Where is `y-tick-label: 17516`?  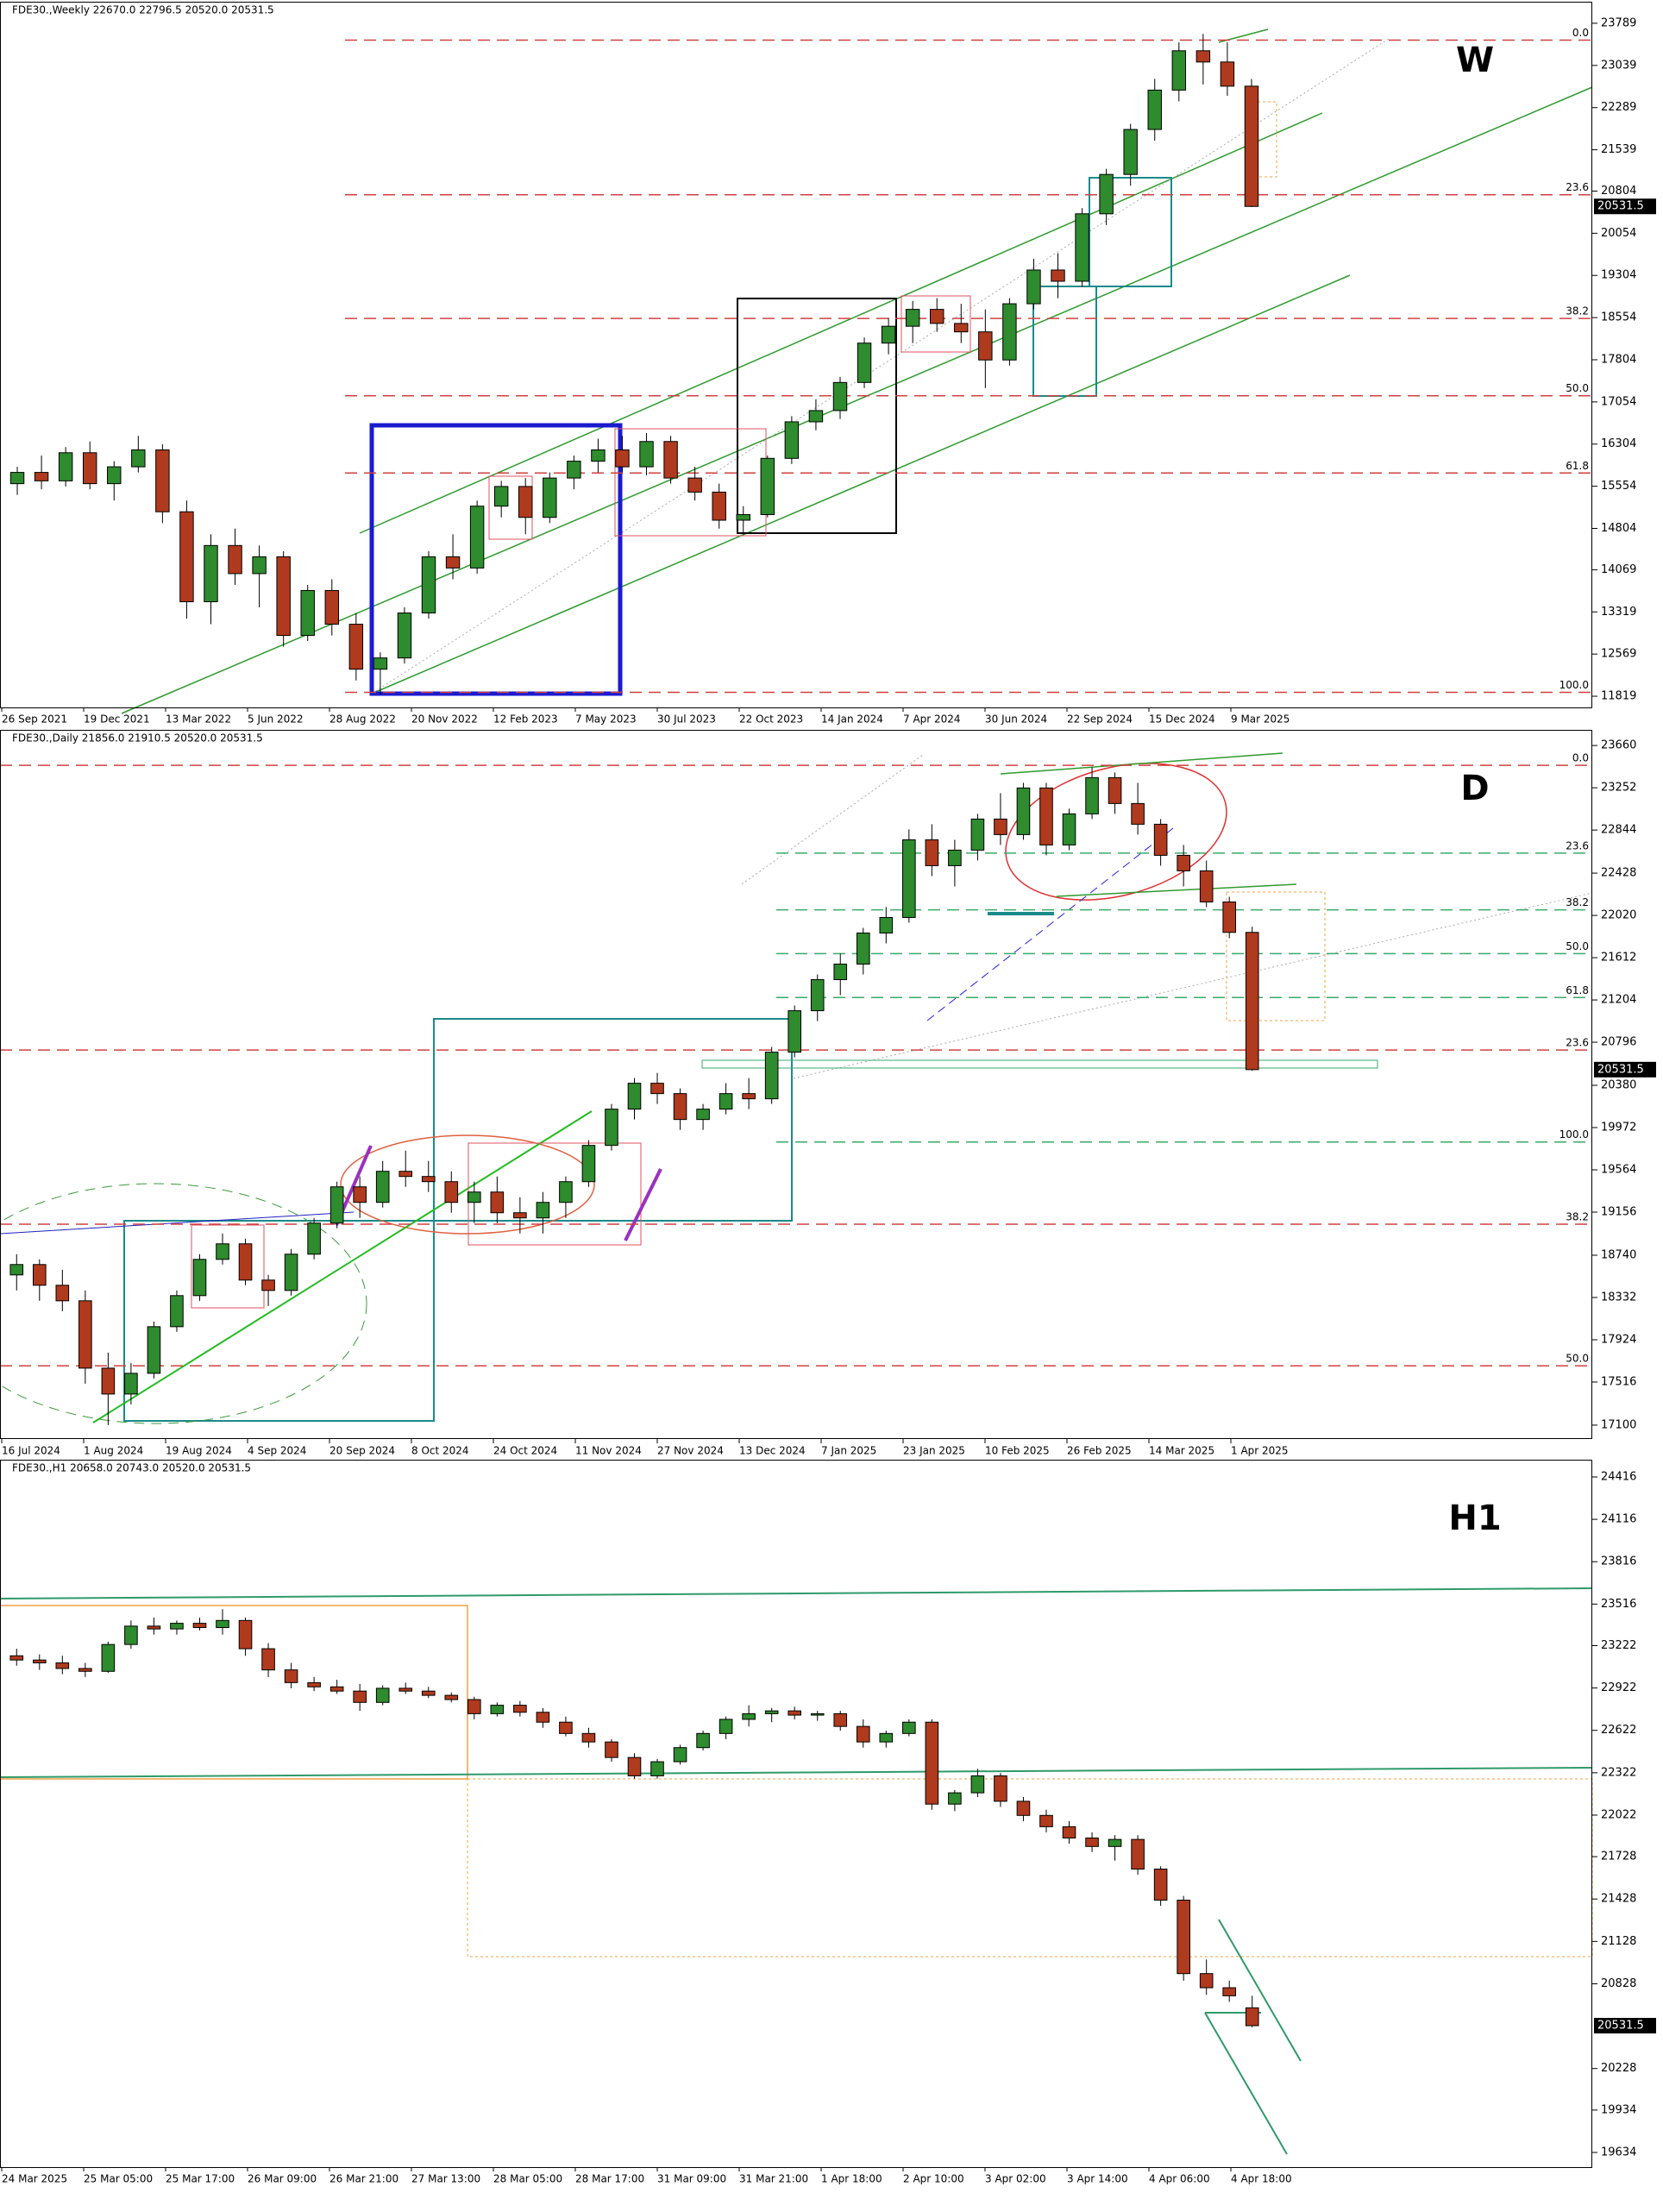 y-tick-label: 17516 is located at coordinates (1618, 1382).